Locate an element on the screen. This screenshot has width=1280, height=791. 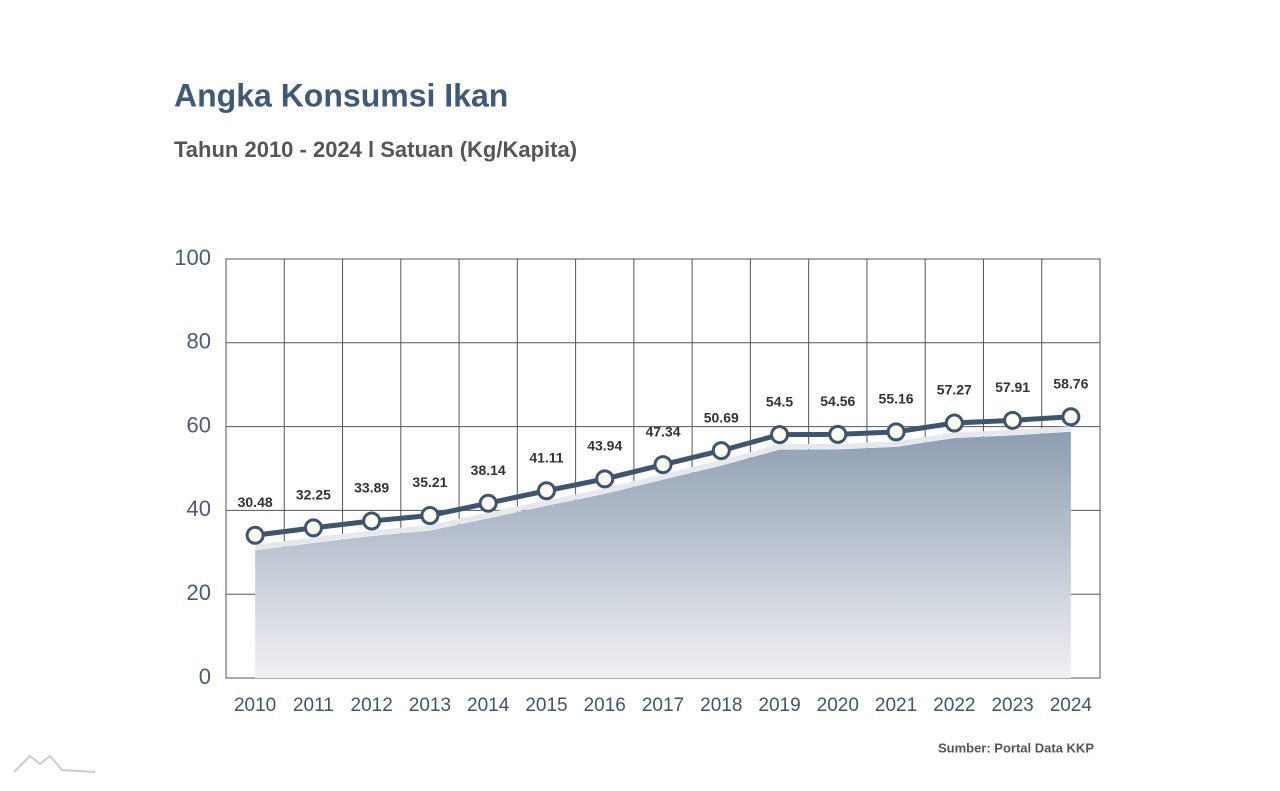
value-label: 50.69 is located at coordinates (721, 417).